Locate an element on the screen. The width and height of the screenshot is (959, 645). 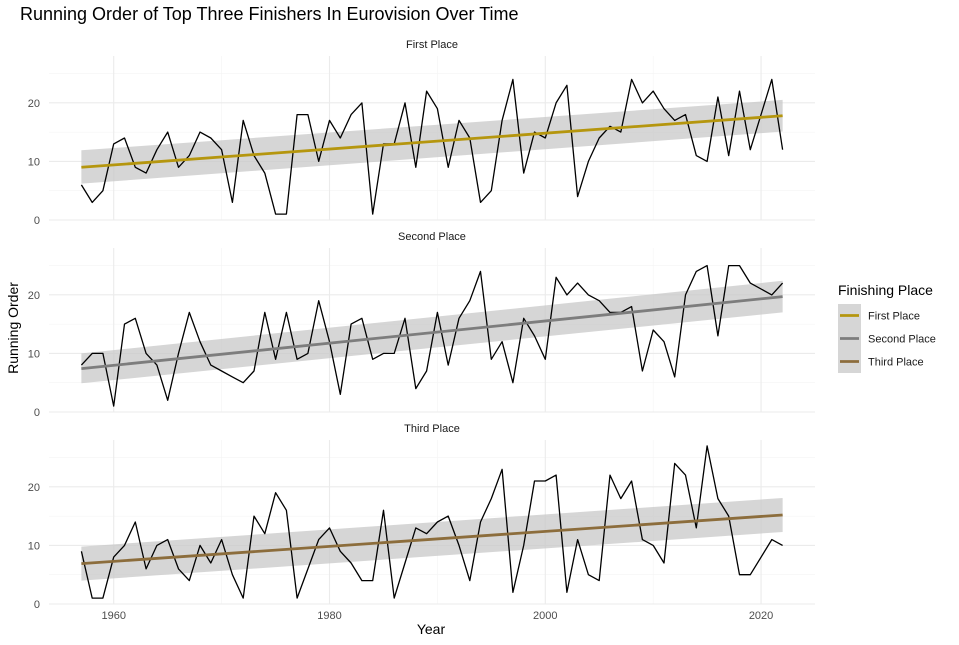
panel-strip-label: Third Place is located at coordinates (432, 429).